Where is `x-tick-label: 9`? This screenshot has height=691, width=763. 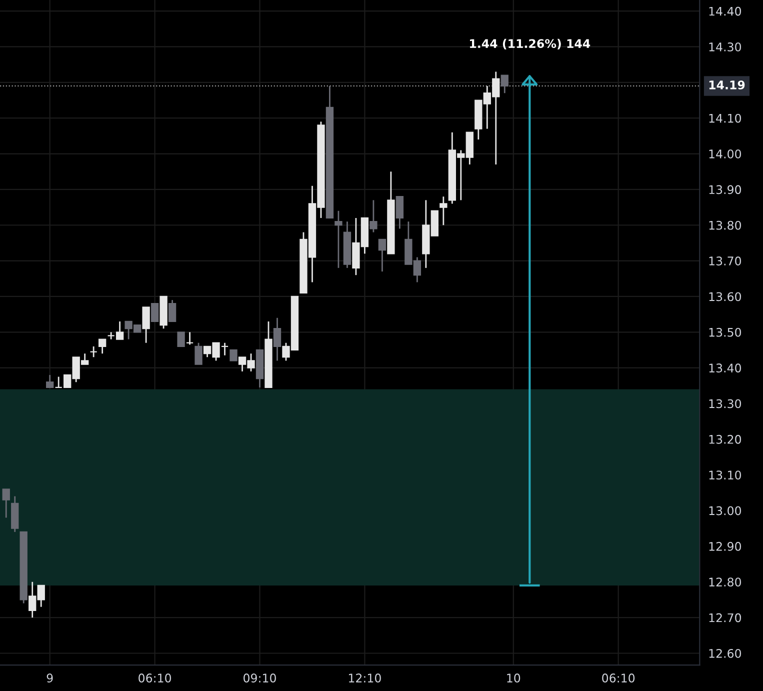
x-tick-label: 9 is located at coordinates (49, 678).